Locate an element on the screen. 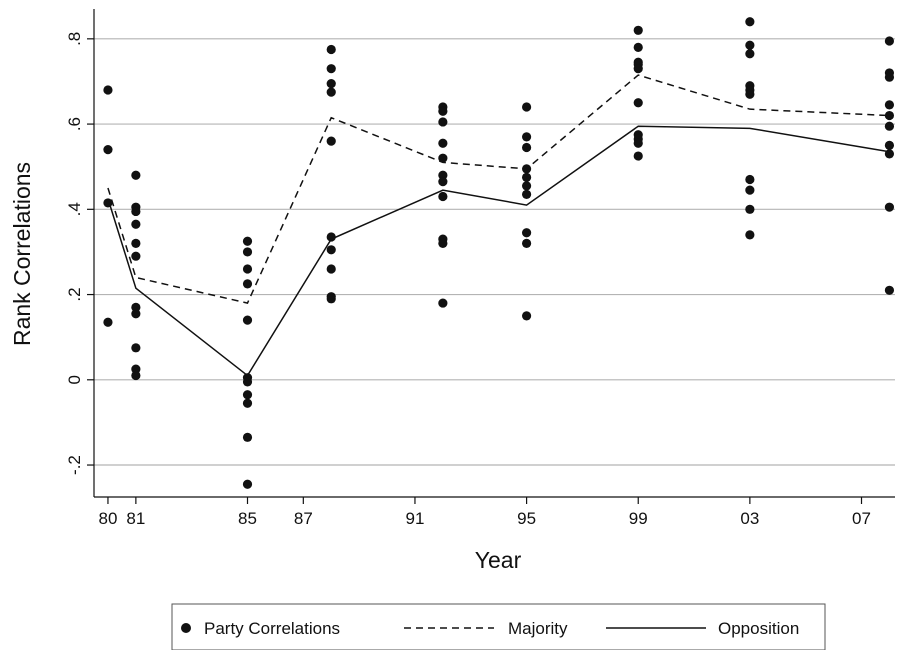 The image size is (899, 650). y-tick-label: .8 is located at coordinates (74, 39).